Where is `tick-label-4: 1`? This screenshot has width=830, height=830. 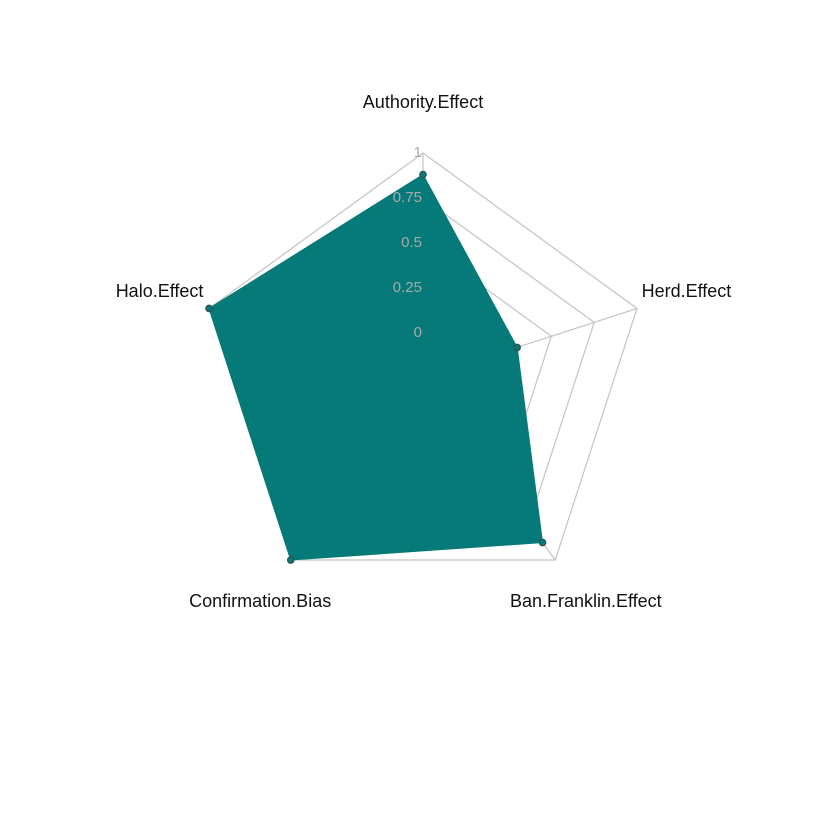 tick-label-4: 1 is located at coordinates (418, 152).